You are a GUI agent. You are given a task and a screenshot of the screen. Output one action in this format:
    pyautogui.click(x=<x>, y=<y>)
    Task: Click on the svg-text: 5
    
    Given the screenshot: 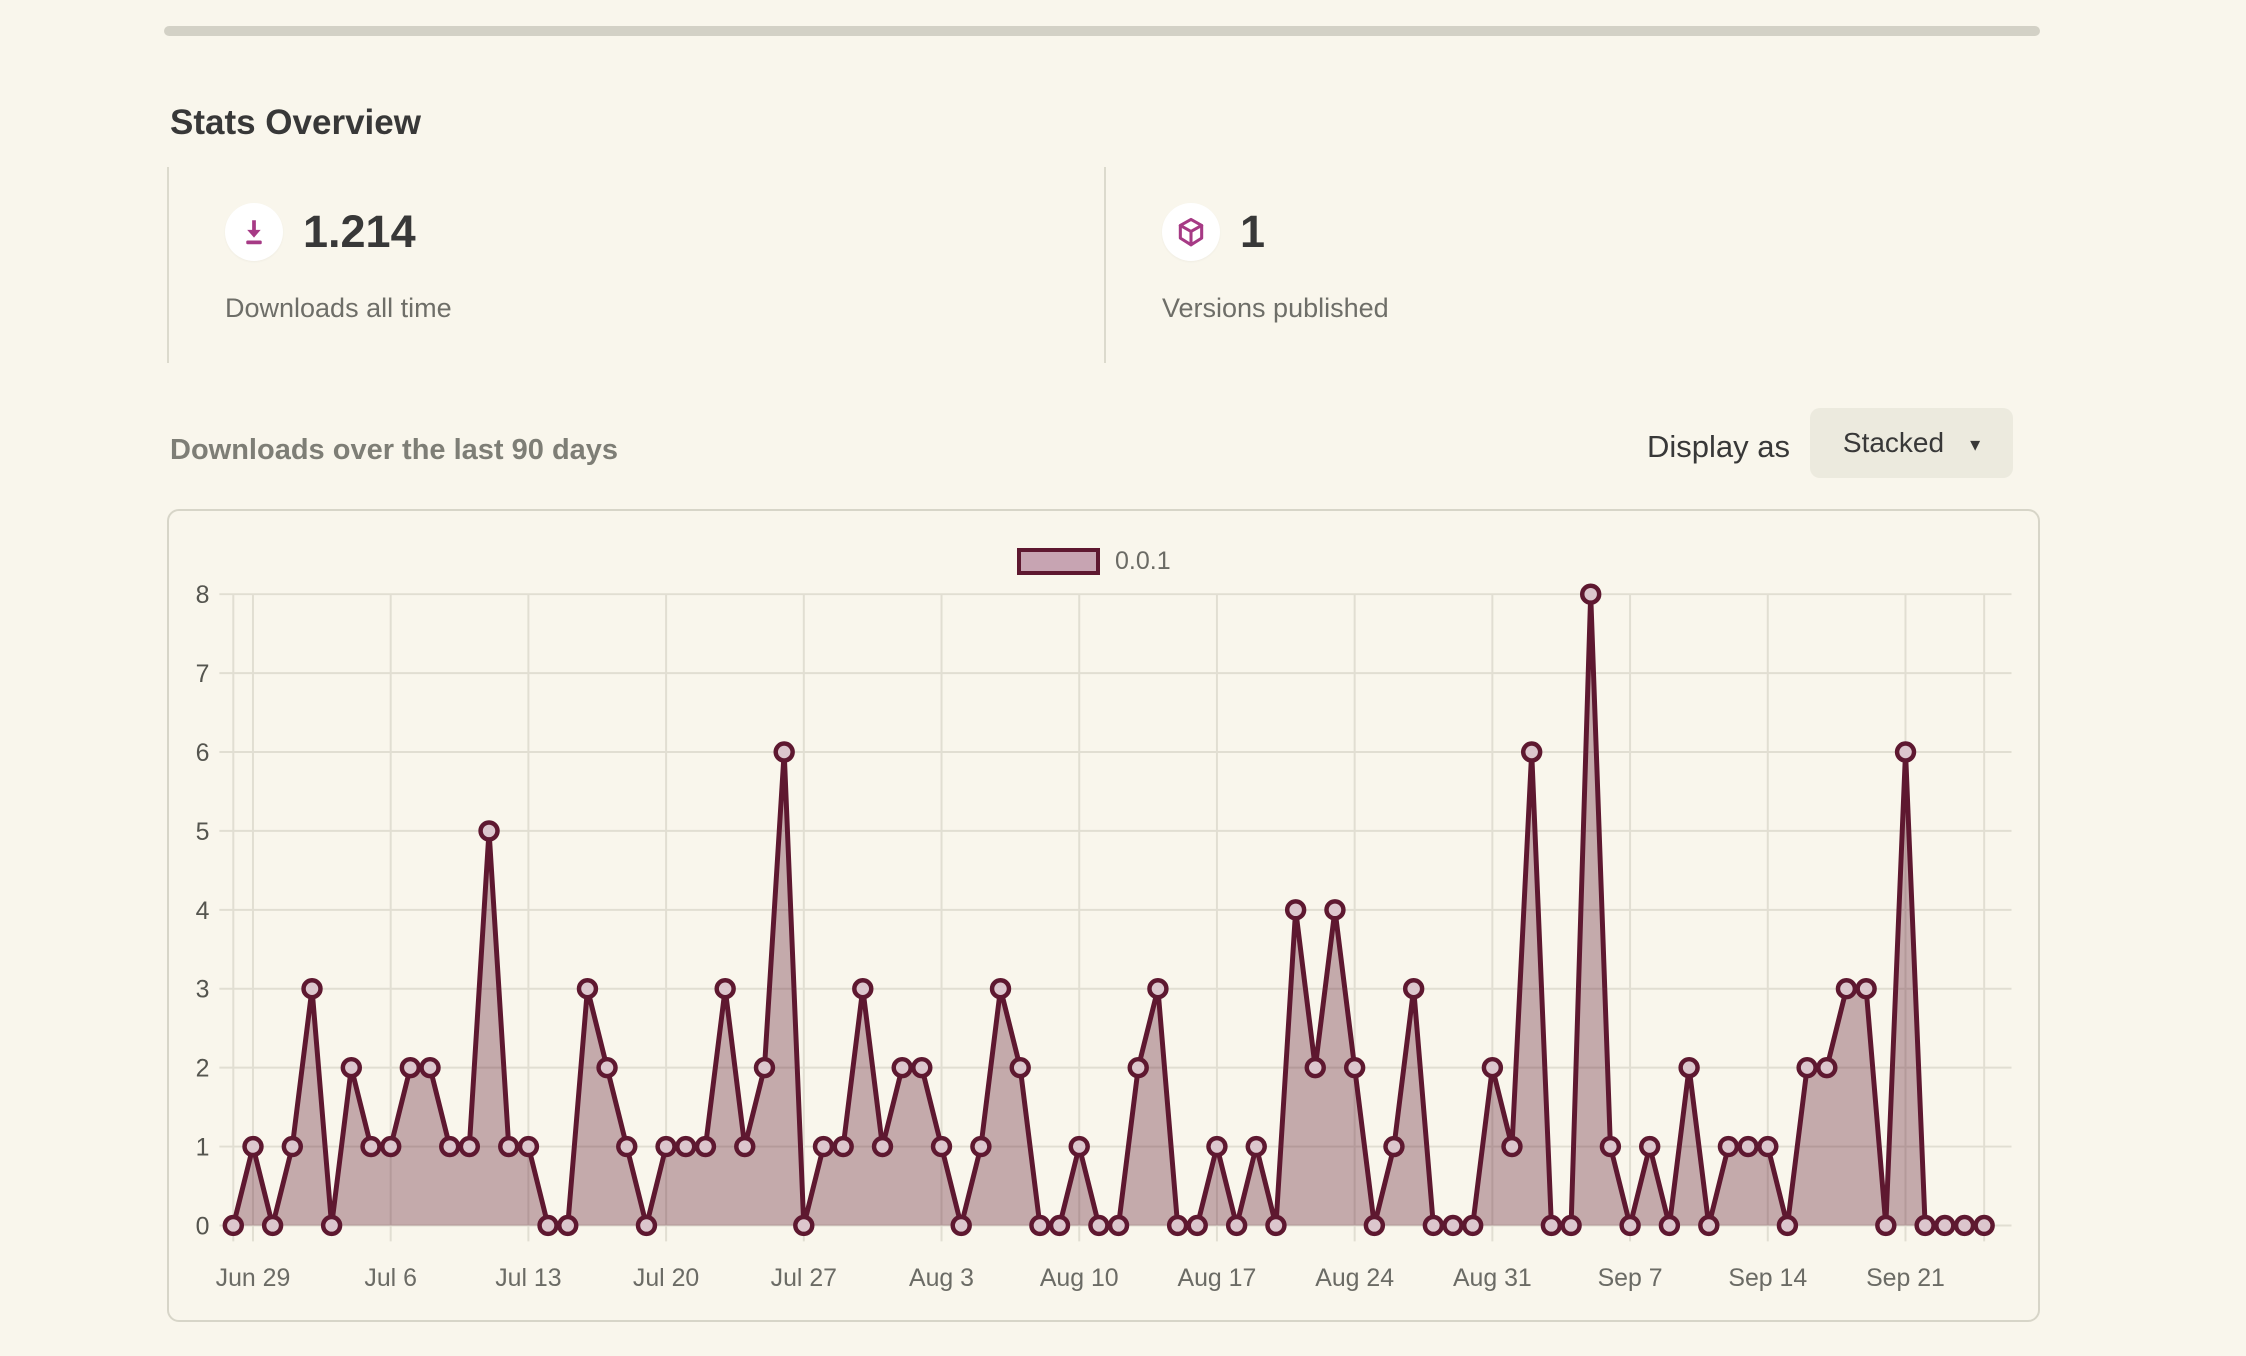 What is the action you would take?
    pyautogui.click(x=203, y=832)
    